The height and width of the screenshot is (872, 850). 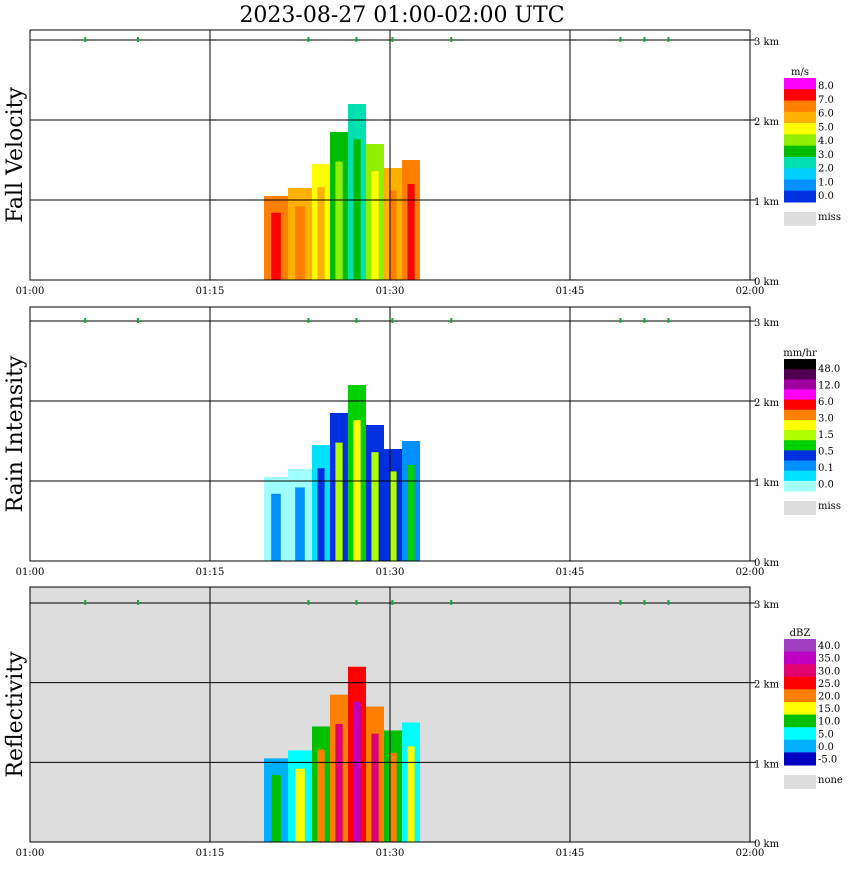 What do you see at coordinates (829, 709) in the screenshot?
I see `colorbar-label: 15.0` at bounding box center [829, 709].